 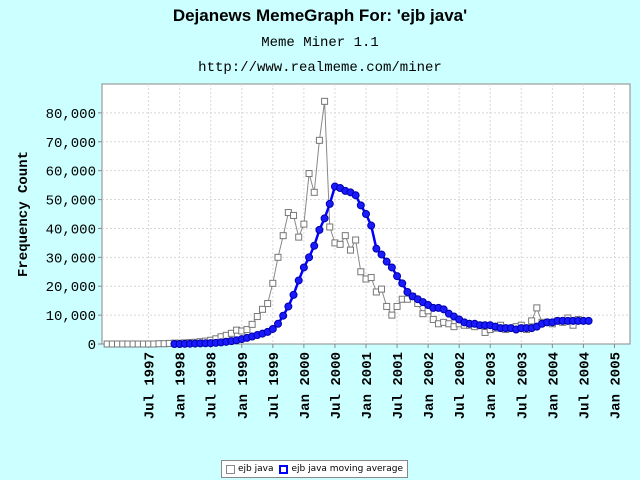 I want to click on x-tick-label: Jan 2004, so click(x=554, y=385).